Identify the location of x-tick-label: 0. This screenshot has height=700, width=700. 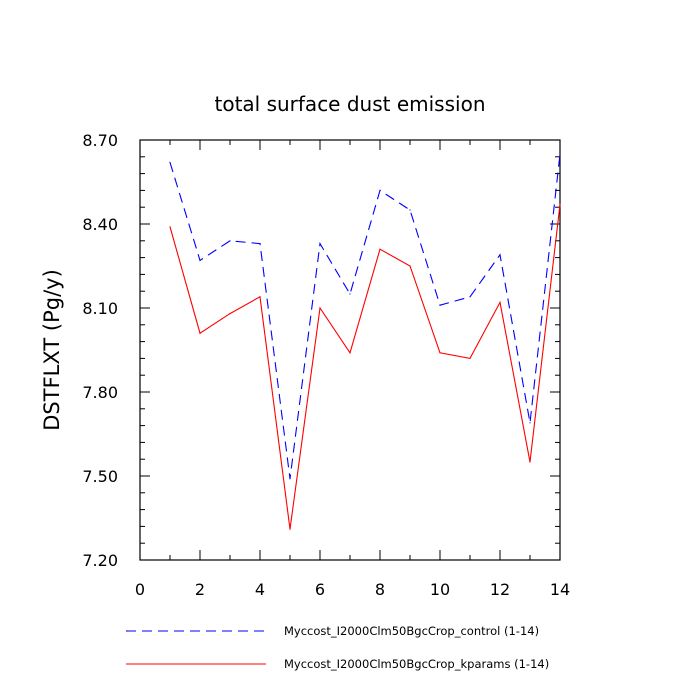
(140, 589).